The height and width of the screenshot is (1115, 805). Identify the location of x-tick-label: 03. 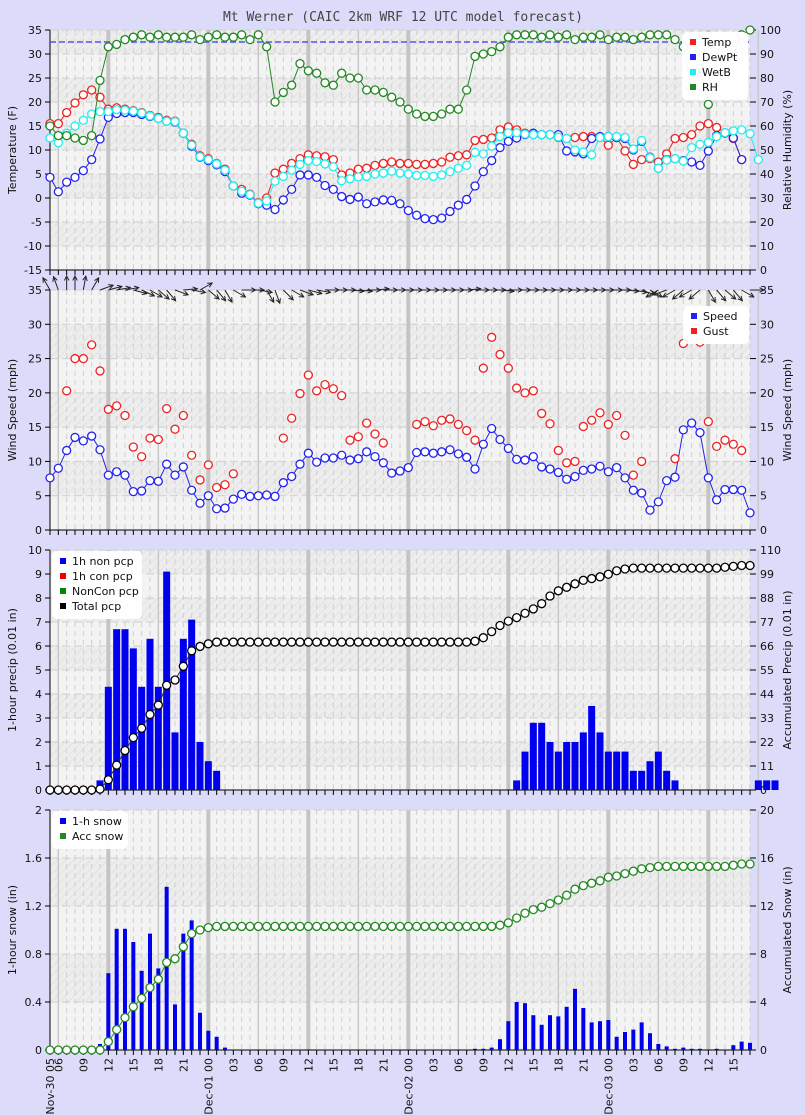
(433, 1065).